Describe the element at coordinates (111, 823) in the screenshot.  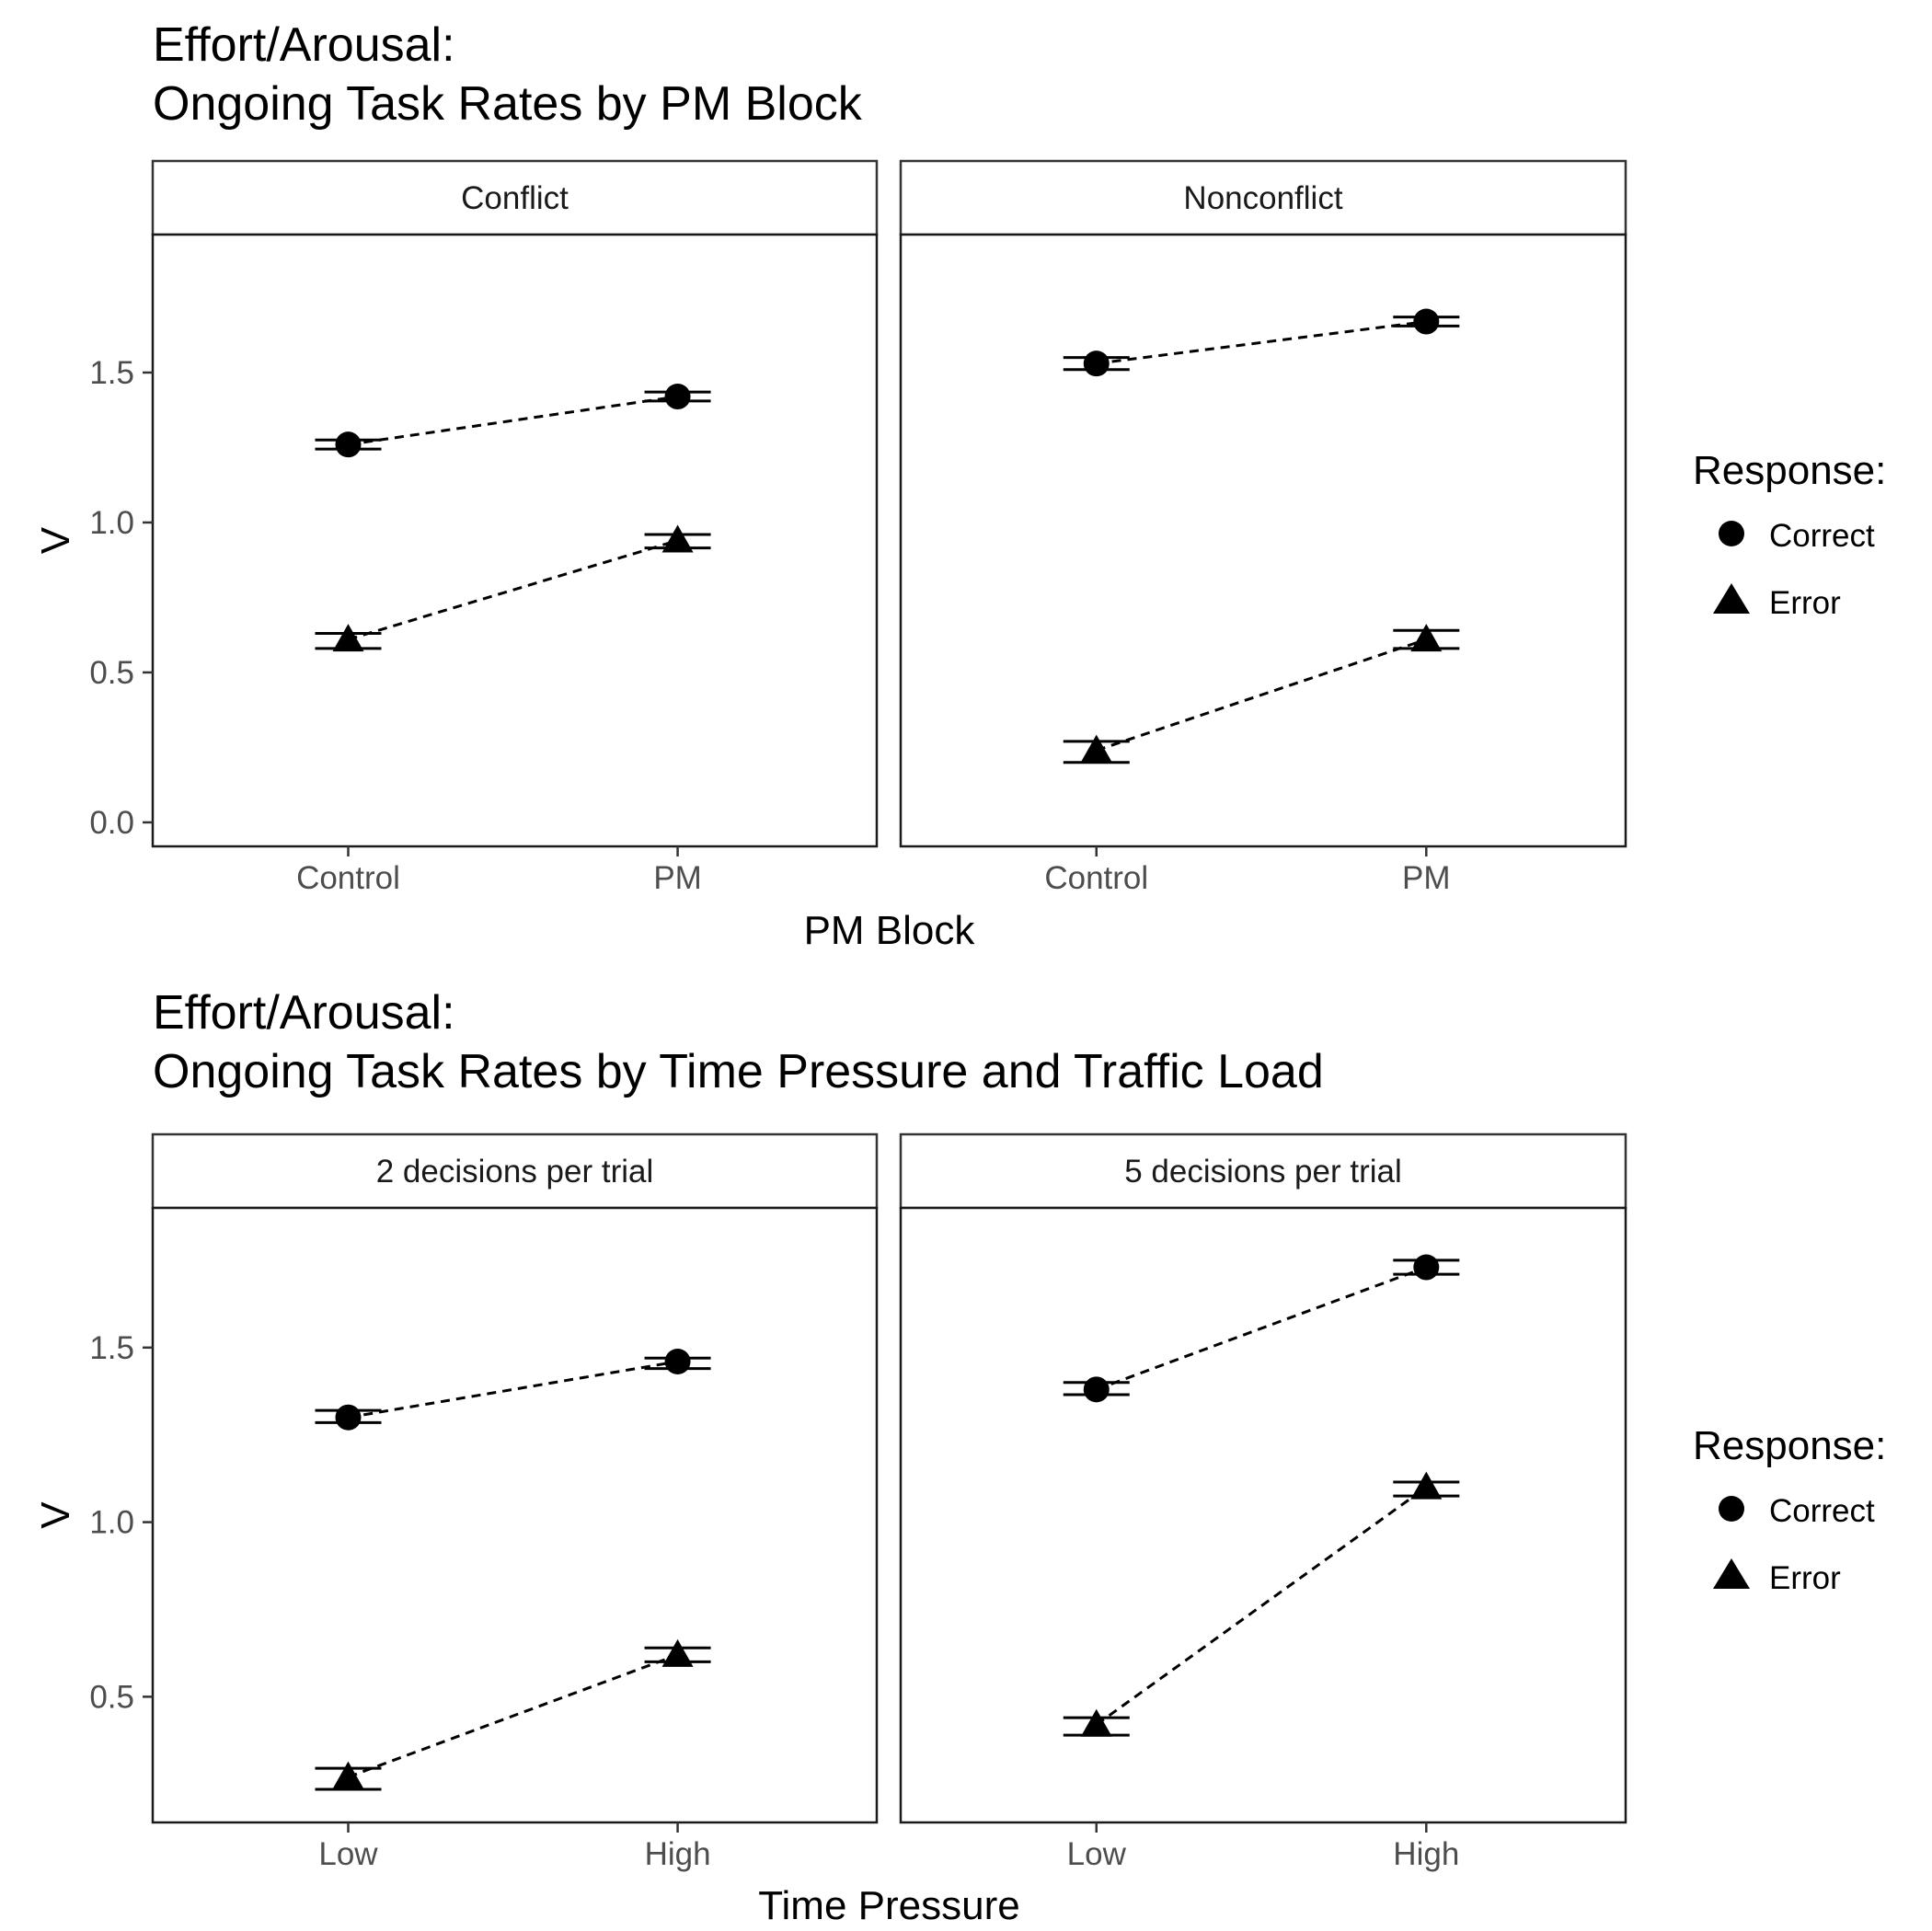
I see `y-tick-label: 0.0` at that location.